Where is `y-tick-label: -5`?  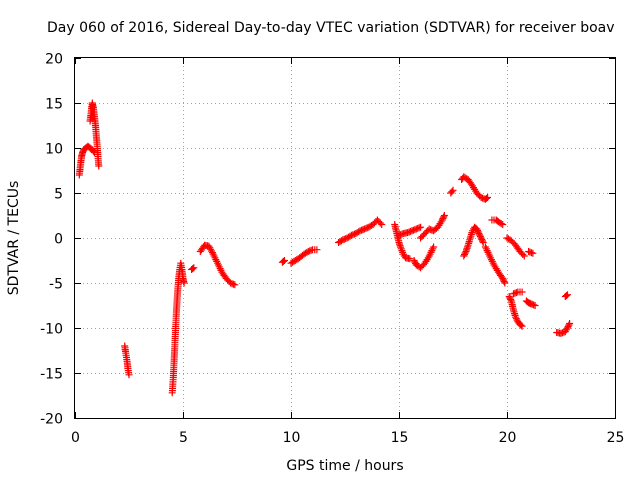
y-tick-label: -5 is located at coordinates (56, 285).